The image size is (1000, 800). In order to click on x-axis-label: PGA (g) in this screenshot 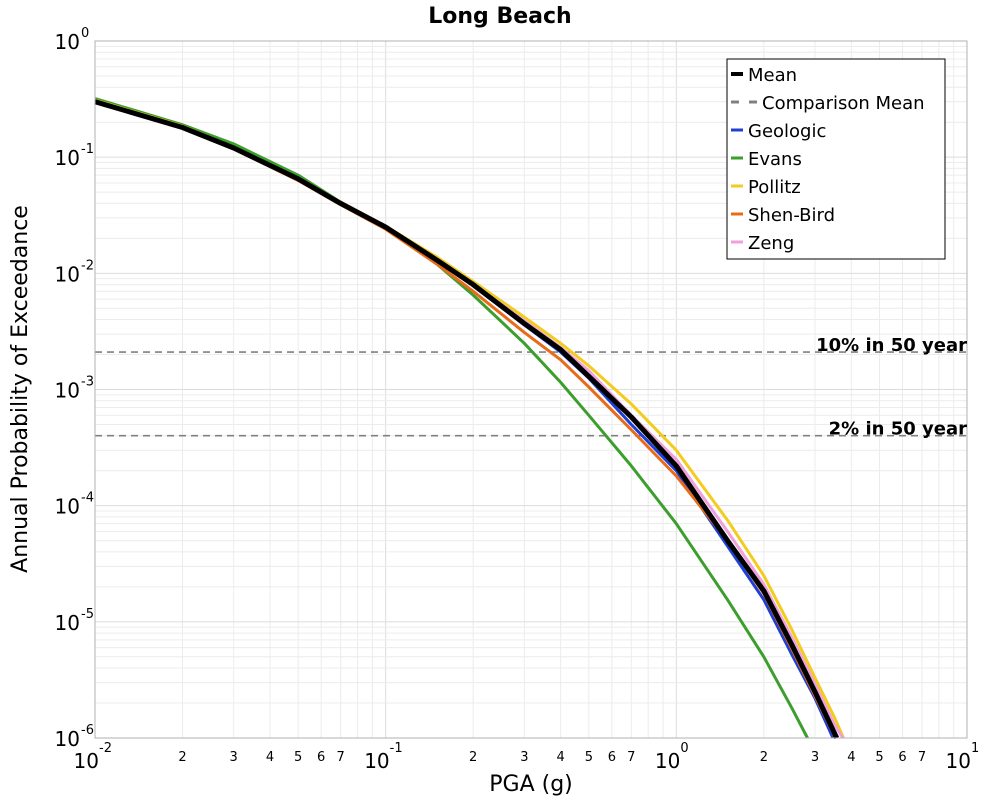, I will do `click(531, 784)`.